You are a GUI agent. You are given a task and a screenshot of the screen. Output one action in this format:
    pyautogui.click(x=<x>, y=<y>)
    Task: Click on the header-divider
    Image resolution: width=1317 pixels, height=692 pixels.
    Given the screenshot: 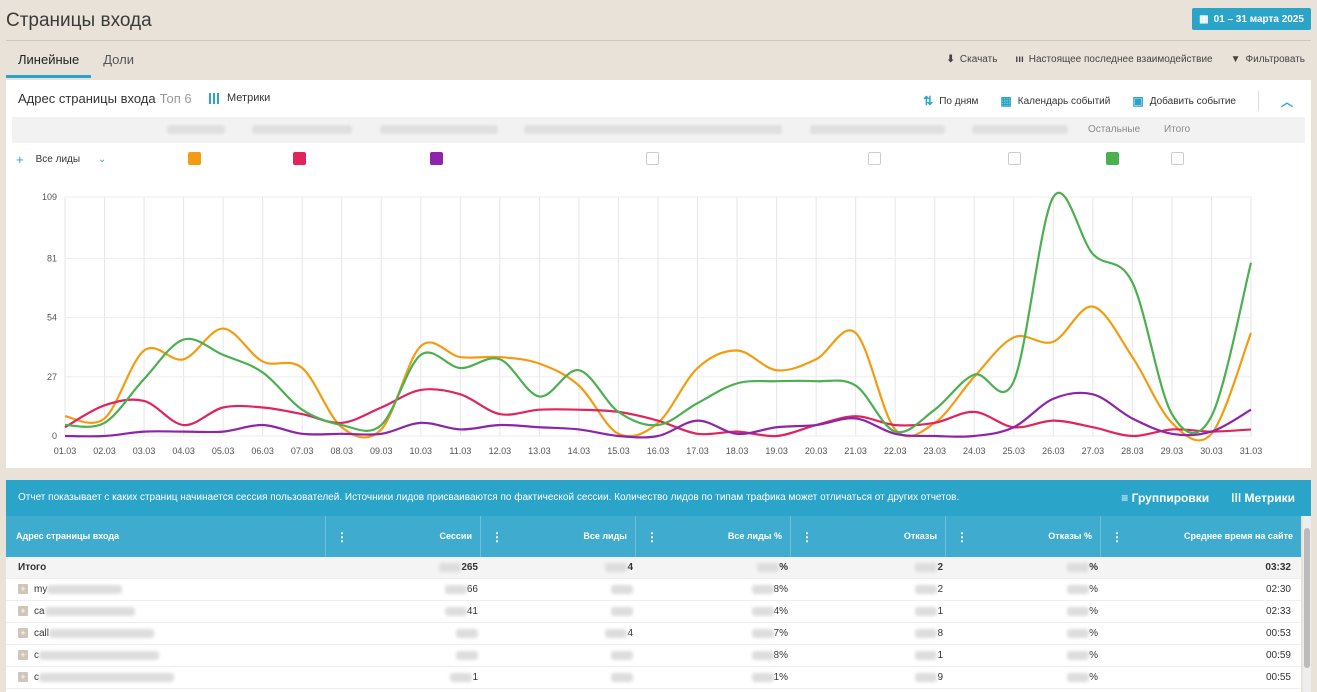 What is the action you would take?
    pyautogui.click(x=658, y=40)
    